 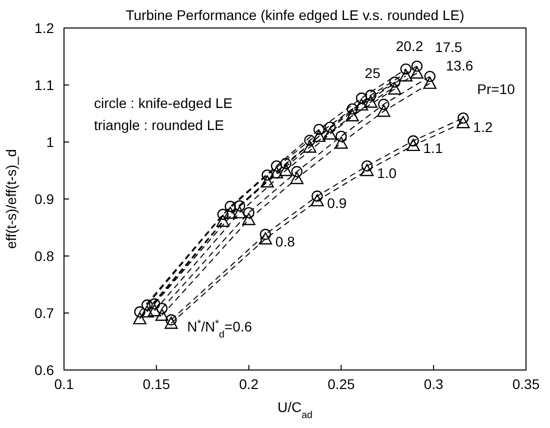 What do you see at coordinates (448, 47) in the screenshot?
I see `annotation: 17.5` at bounding box center [448, 47].